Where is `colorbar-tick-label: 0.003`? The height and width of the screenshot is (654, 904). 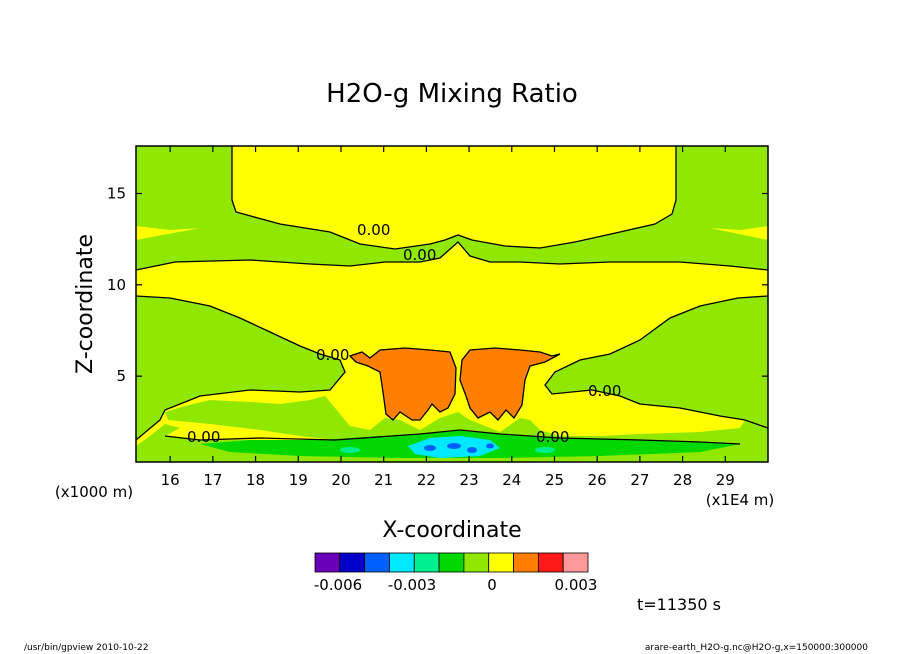 colorbar-tick-label: 0.003 is located at coordinates (576, 585).